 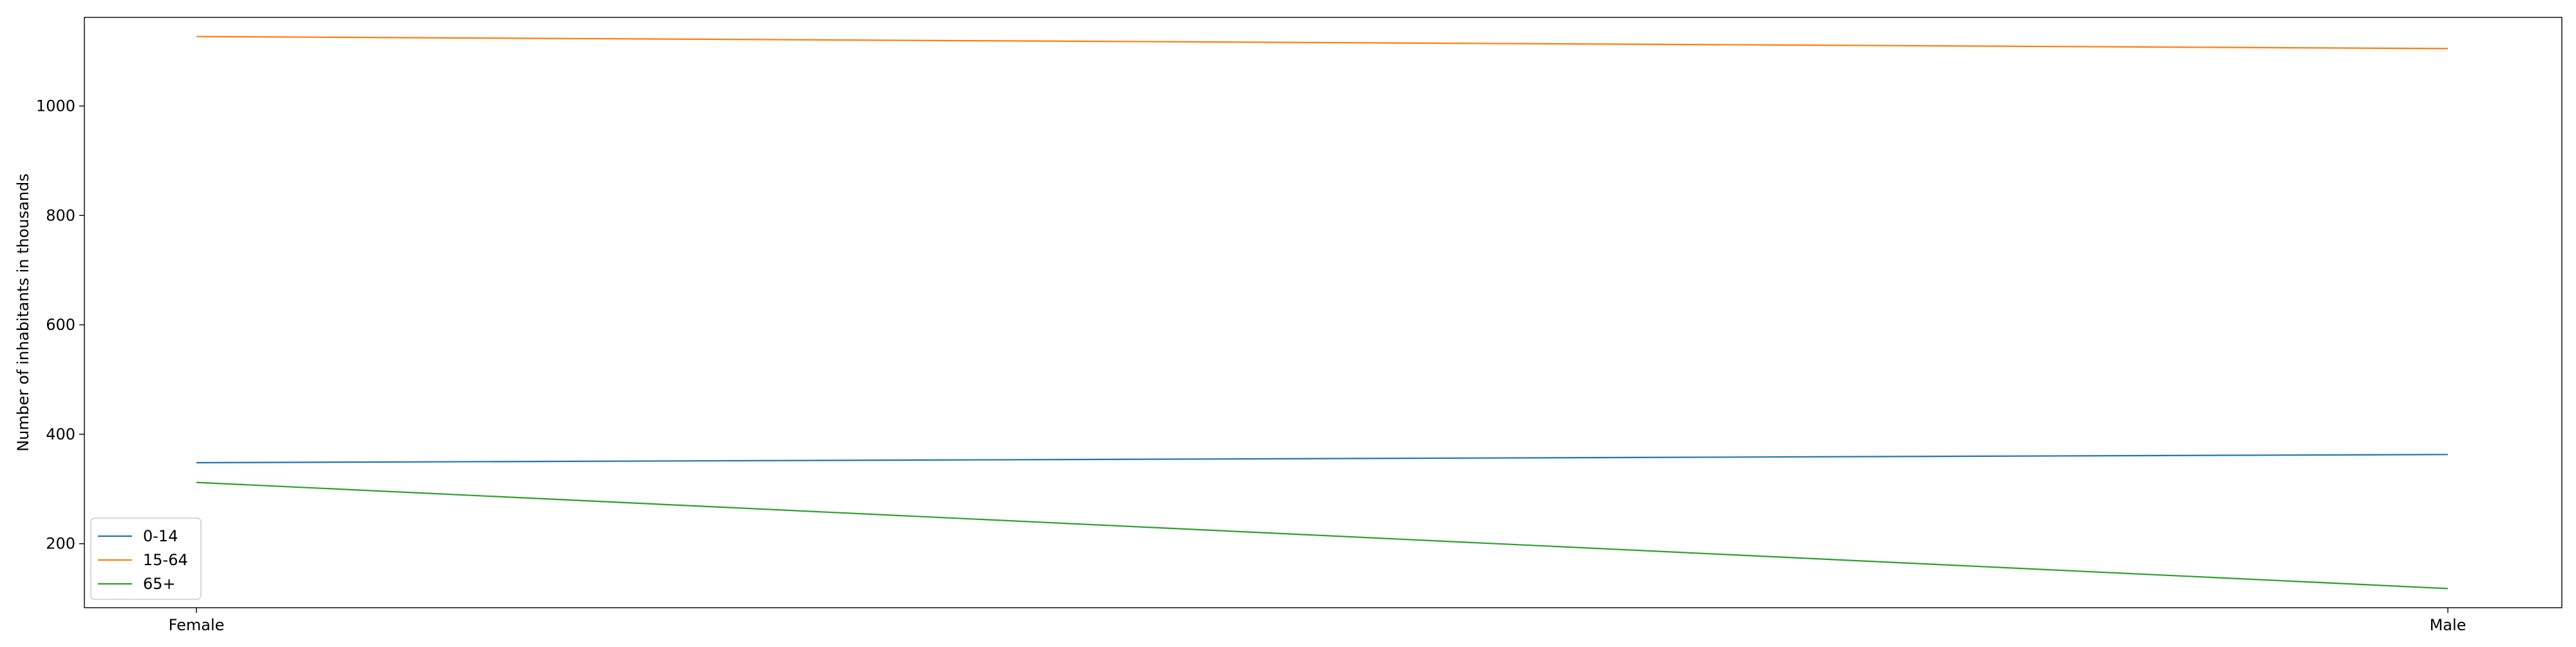 I want to click on y-tick-label: 1000, so click(x=56, y=106).